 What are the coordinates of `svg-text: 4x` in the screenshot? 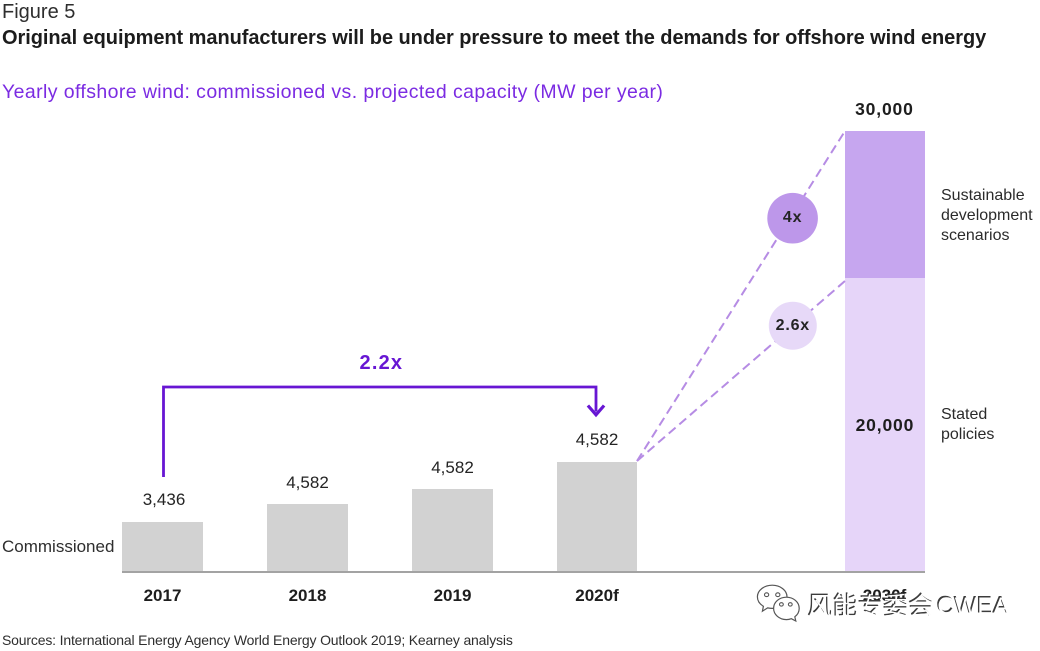 It's located at (792, 217).